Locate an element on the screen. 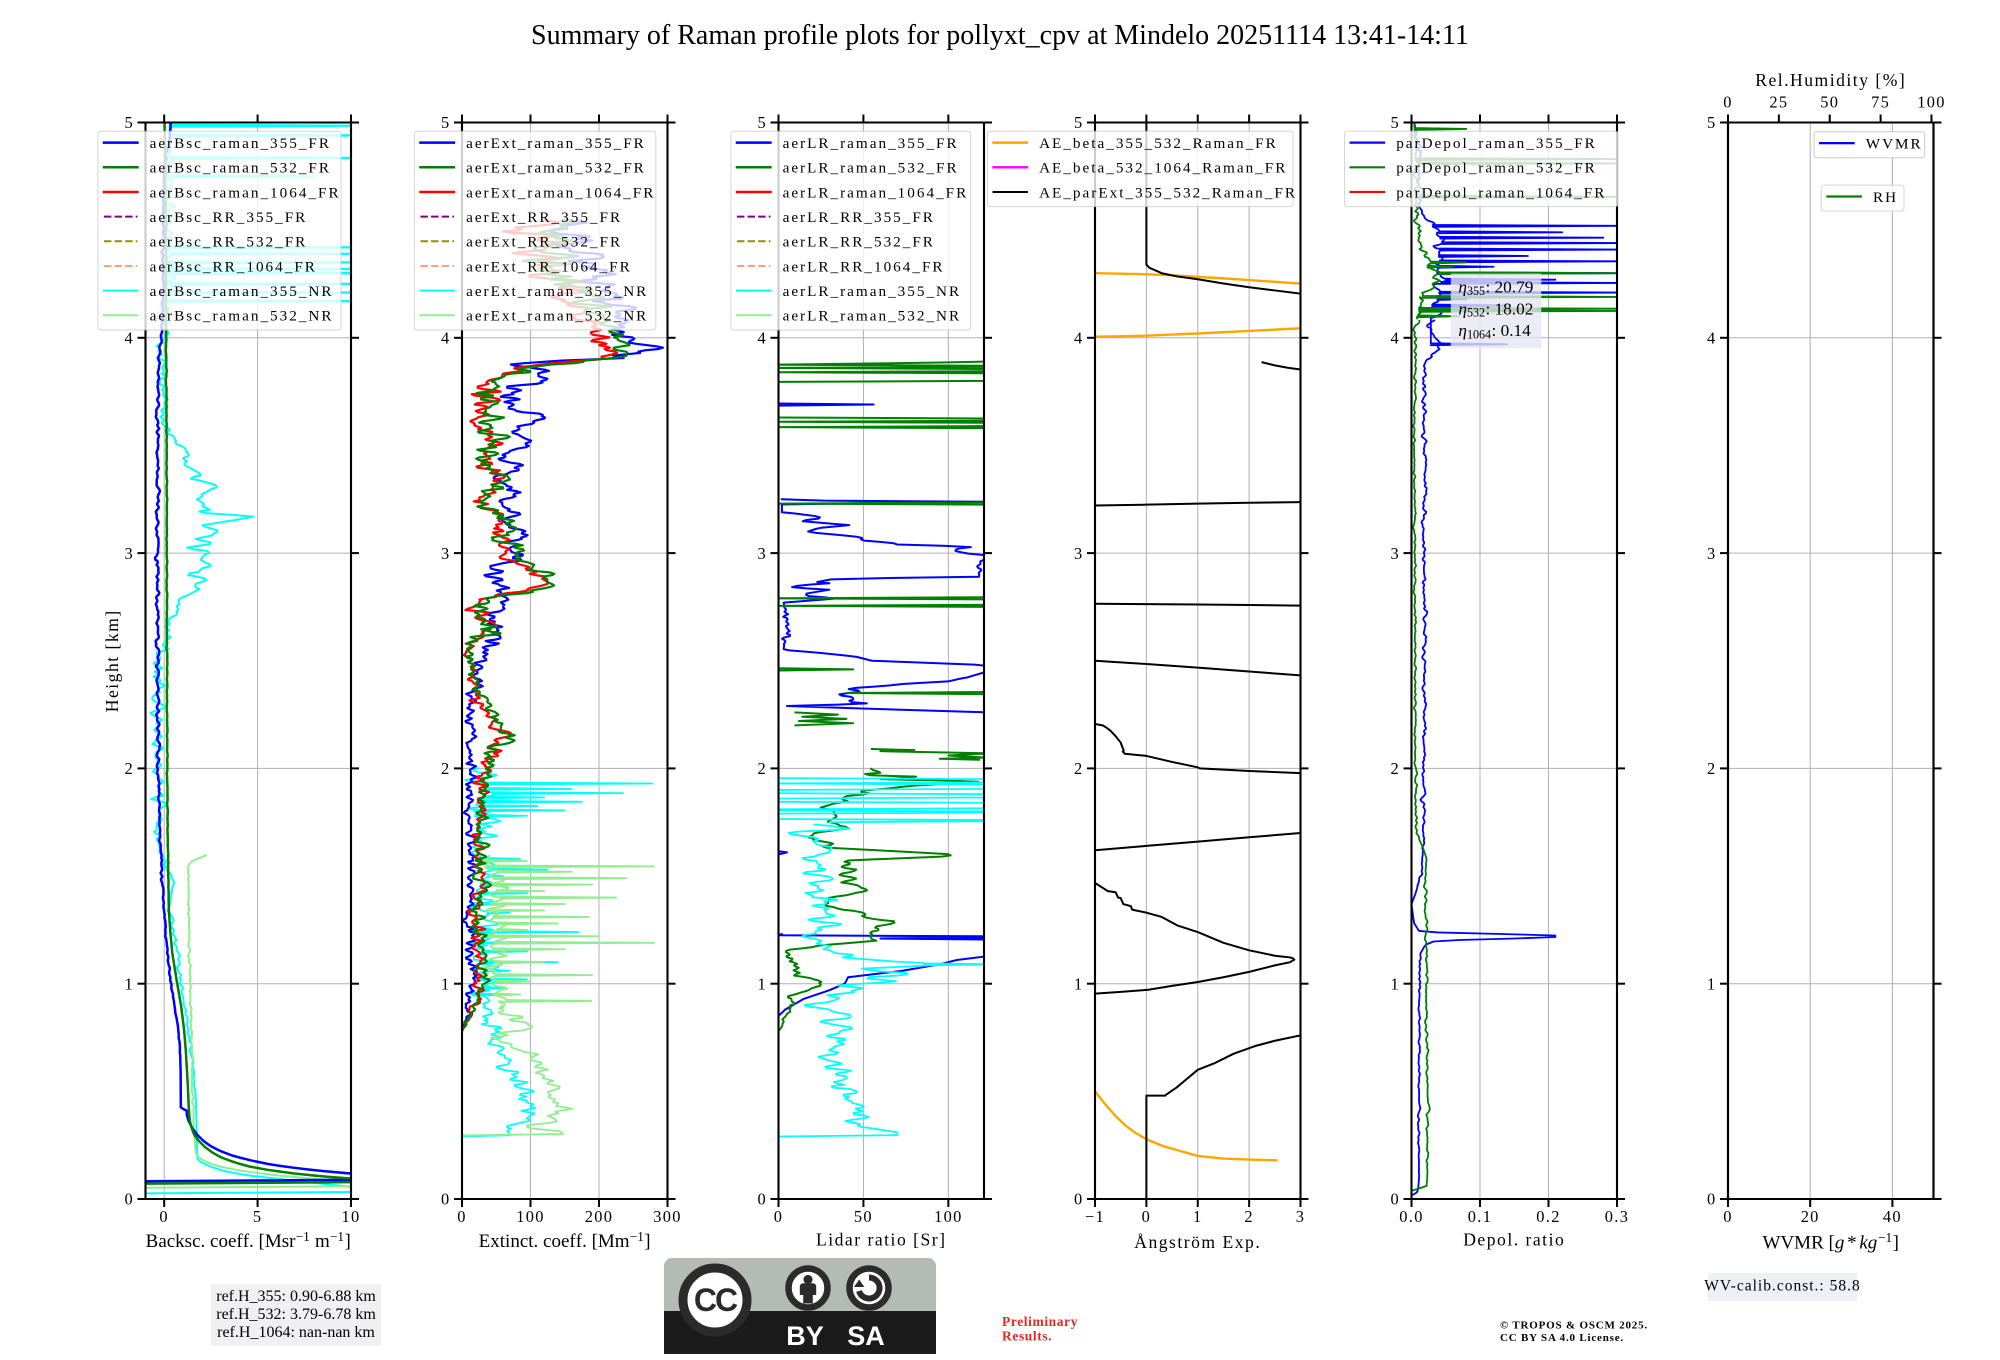 The width and height of the screenshot is (2000, 1360). svg-text: aerLR_raman_355_NR is located at coordinates (872, 291).